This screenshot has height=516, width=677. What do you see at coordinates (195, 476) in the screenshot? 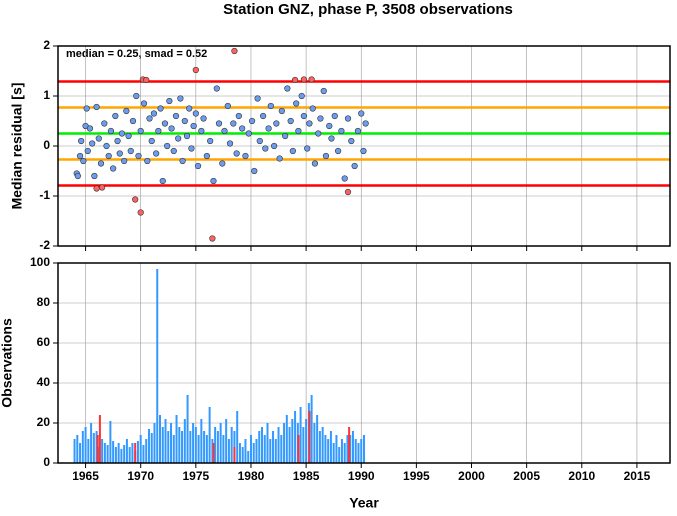
I see `x-tick-label: 1975` at bounding box center [195, 476].